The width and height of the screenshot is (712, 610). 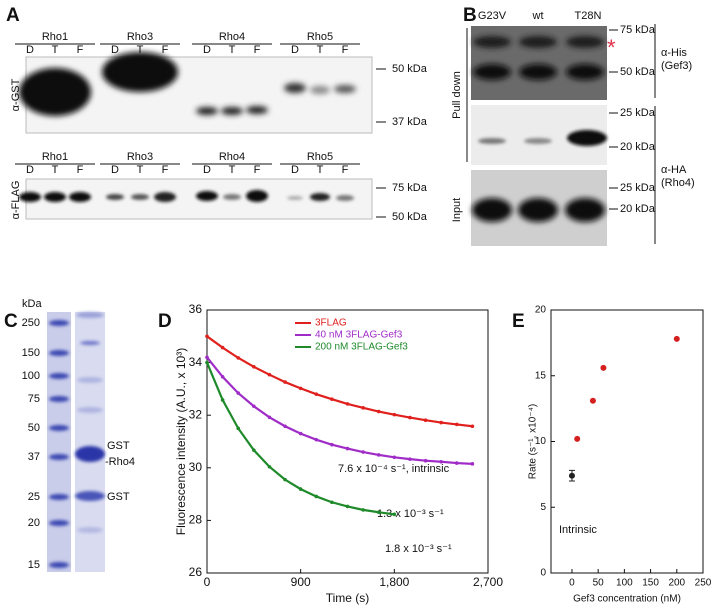 I want to click on y-tick-label: 20, so click(x=541, y=310).